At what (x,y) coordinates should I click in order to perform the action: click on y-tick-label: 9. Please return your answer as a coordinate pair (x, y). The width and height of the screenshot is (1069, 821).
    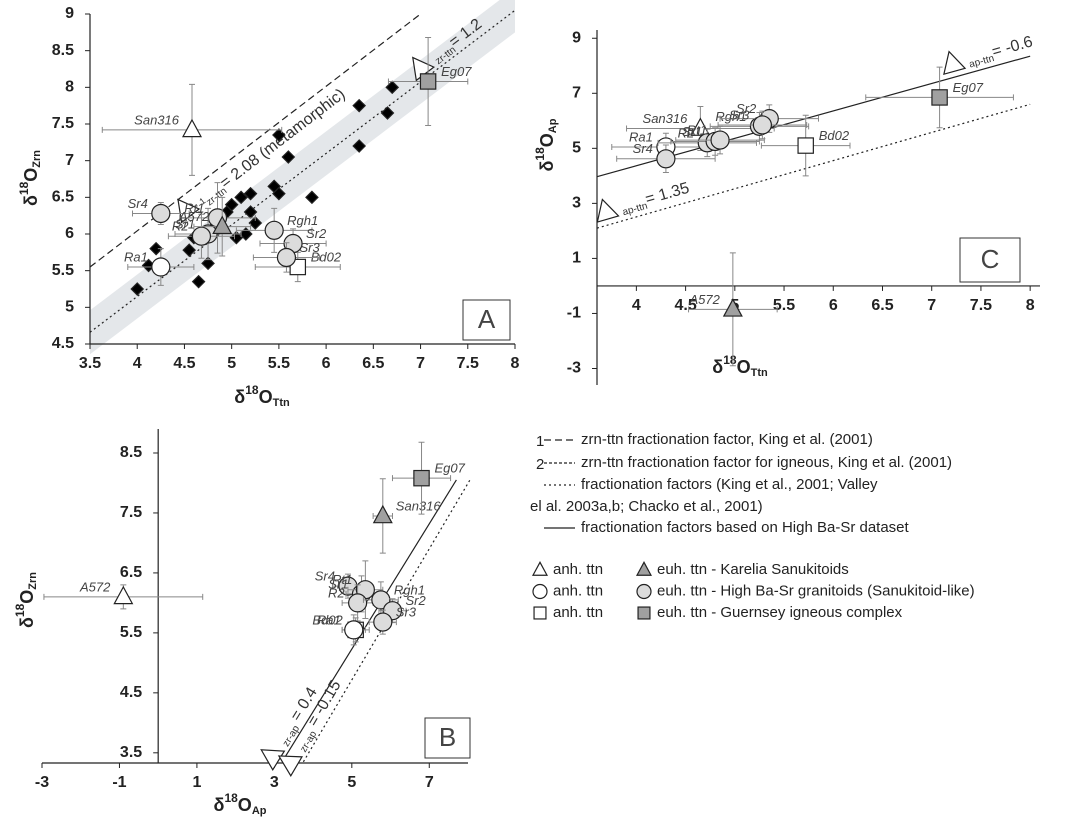
    Looking at the image, I should click on (576, 37).